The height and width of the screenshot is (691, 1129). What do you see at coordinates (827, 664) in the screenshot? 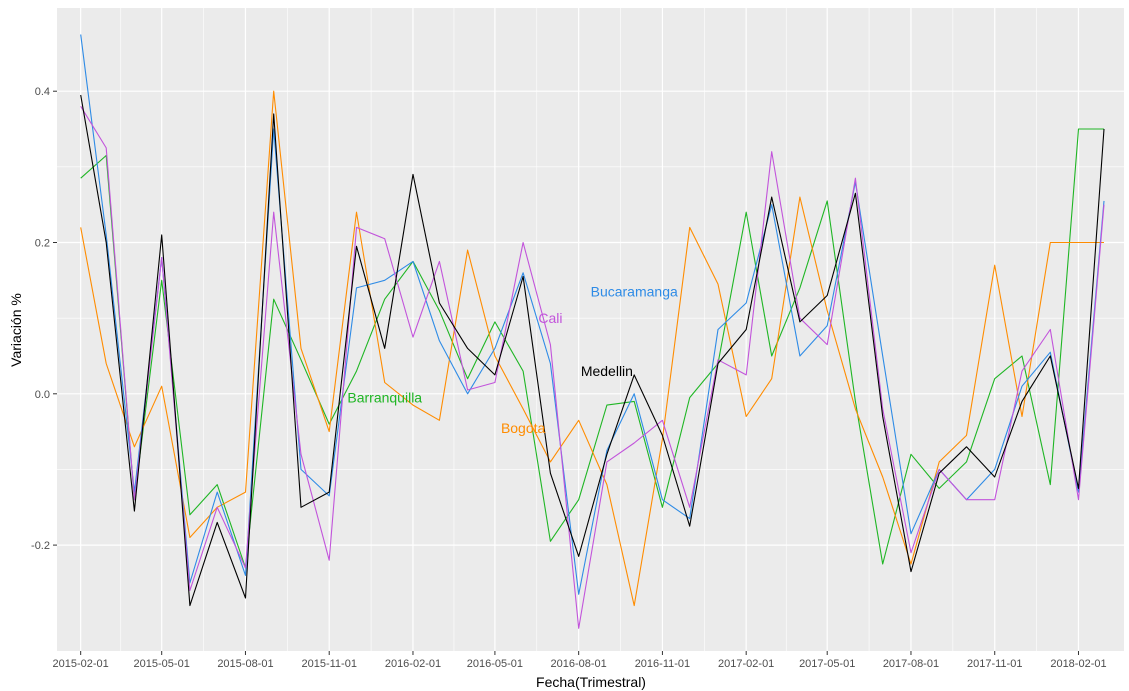
I see `x-tick-label: 2017-05-01` at bounding box center [827, 664].